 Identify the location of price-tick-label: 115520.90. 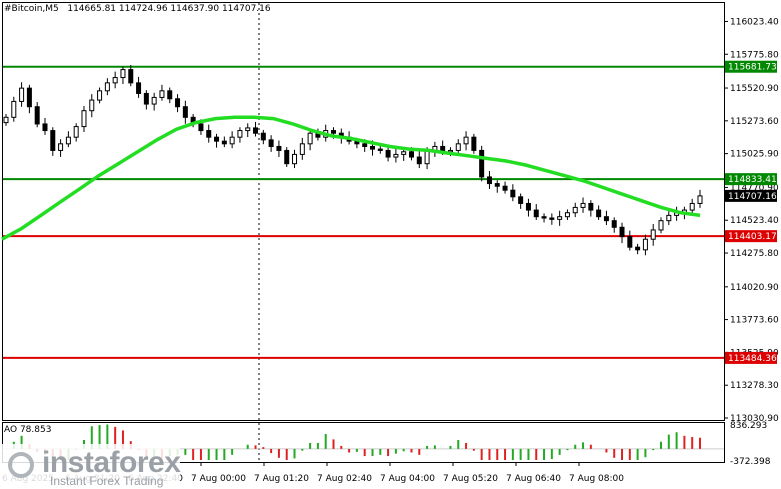
(754, 89).